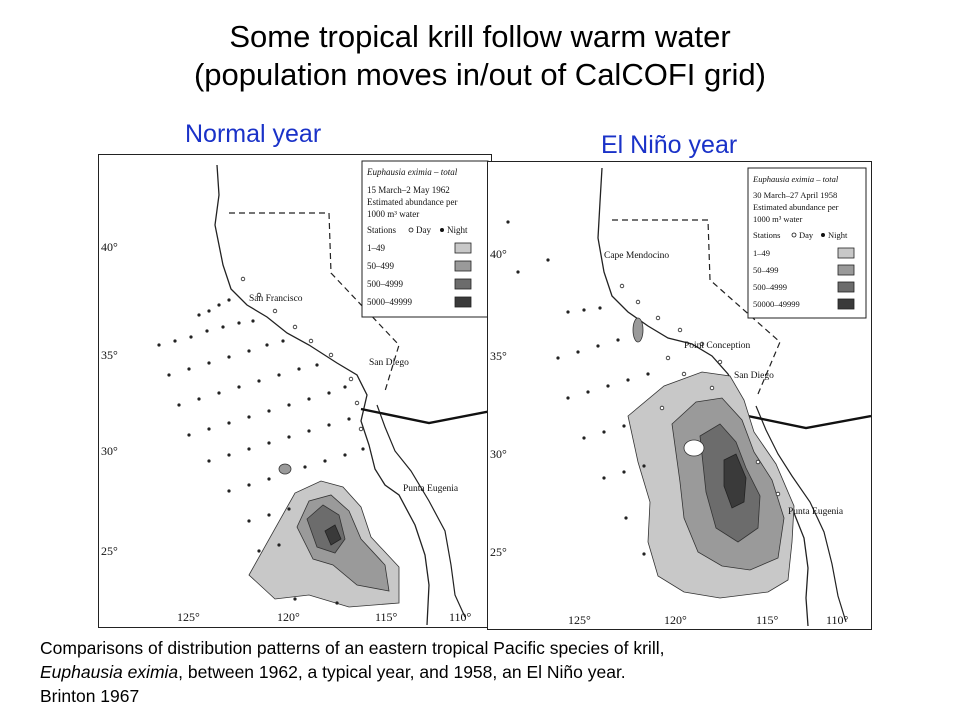 The height and width of the screenshot is (720, 960). I want to click on legend-class-range: 50000–49999, so click(776, 304).